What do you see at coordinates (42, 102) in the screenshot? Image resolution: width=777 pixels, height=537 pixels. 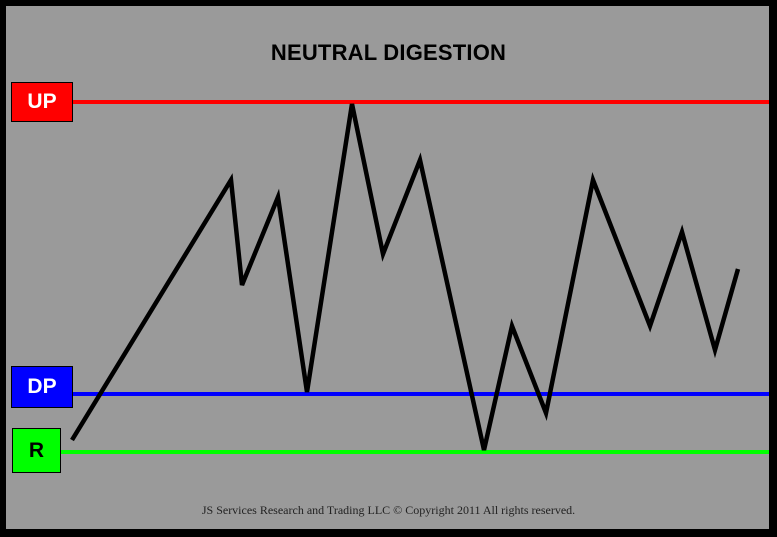 I see `up-label: UP` at bounding box center [42, 102].